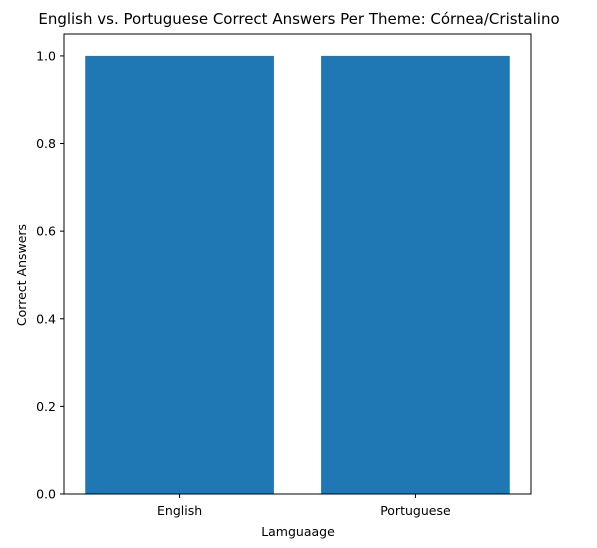 This screenshot has width=597, height=548. I want to click on y-tick-label: 0.0, so click(46, 494).